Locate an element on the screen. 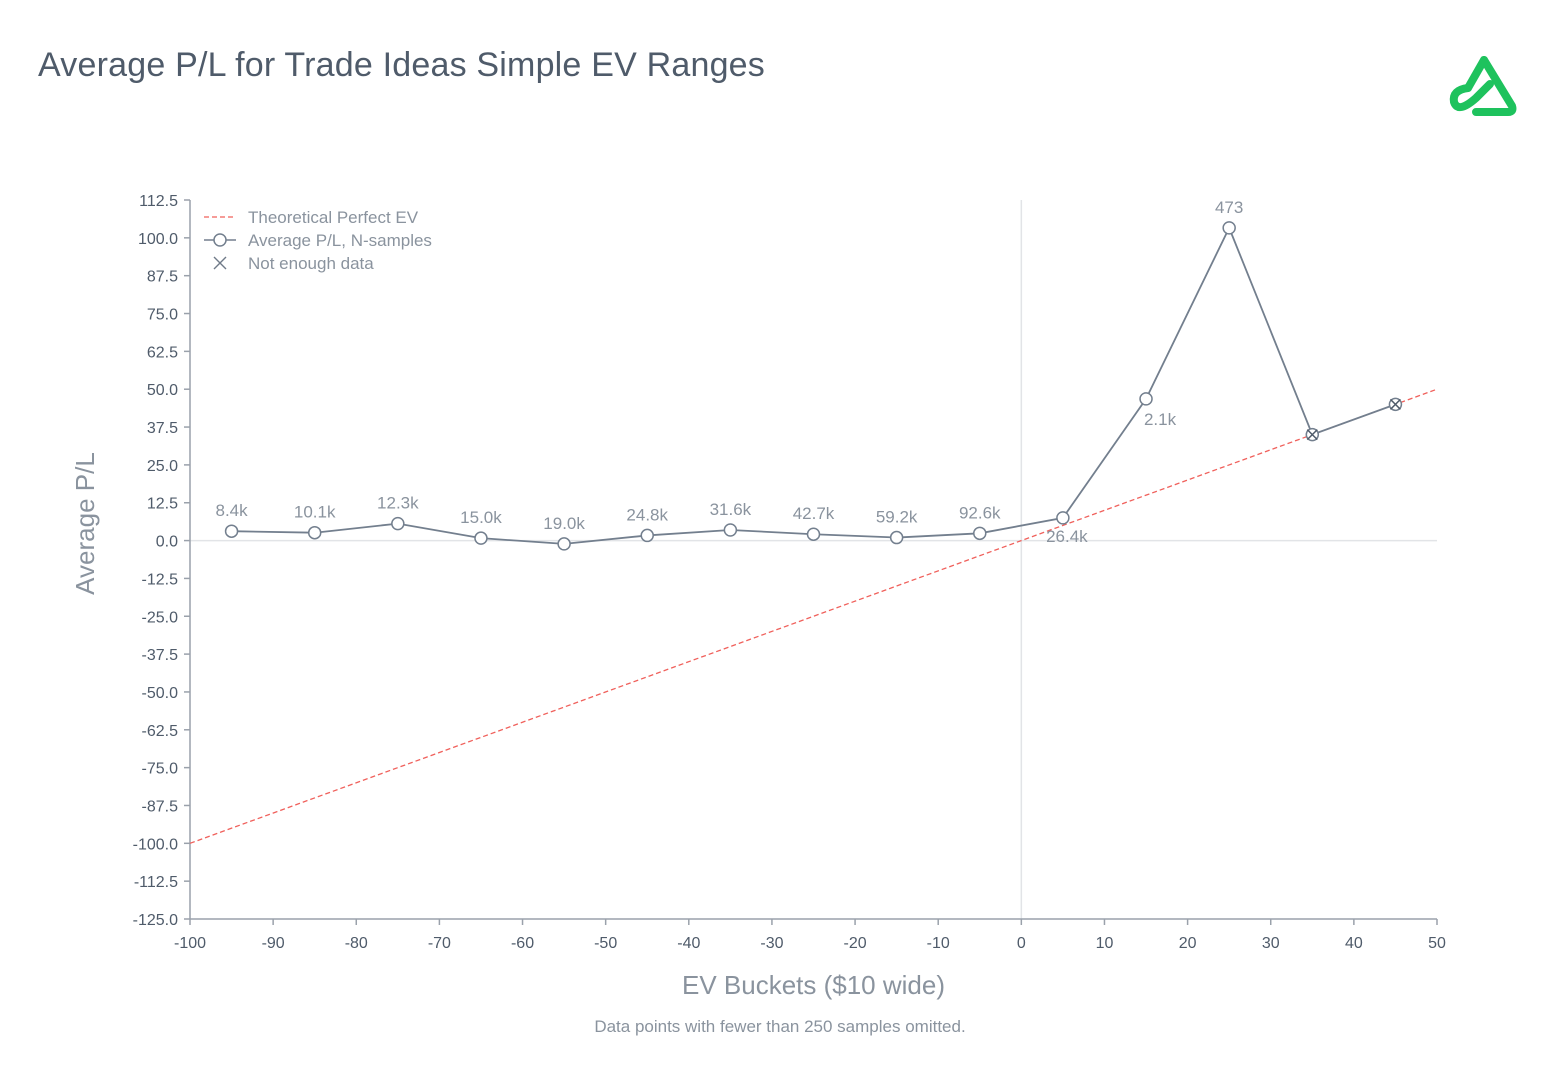  y-tick-label: -50.0 is located at coordinates (160, 693).